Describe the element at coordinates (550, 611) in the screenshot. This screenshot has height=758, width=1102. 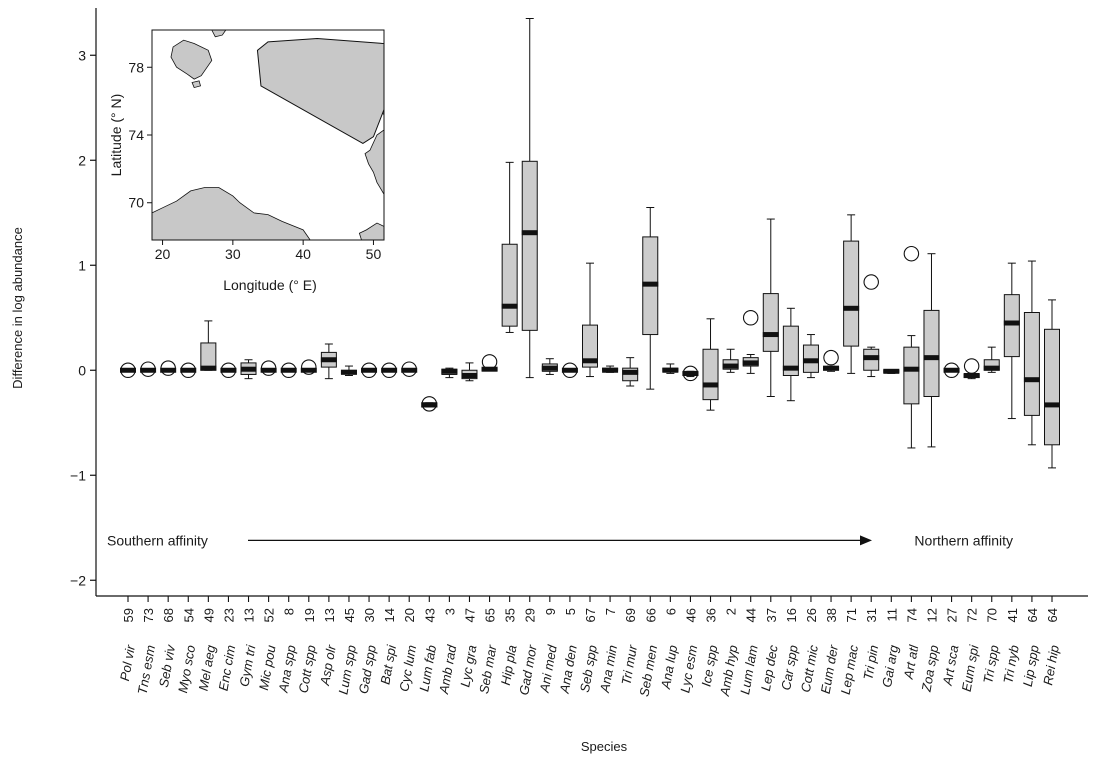
I see `species-sample-size: 9` at that location.